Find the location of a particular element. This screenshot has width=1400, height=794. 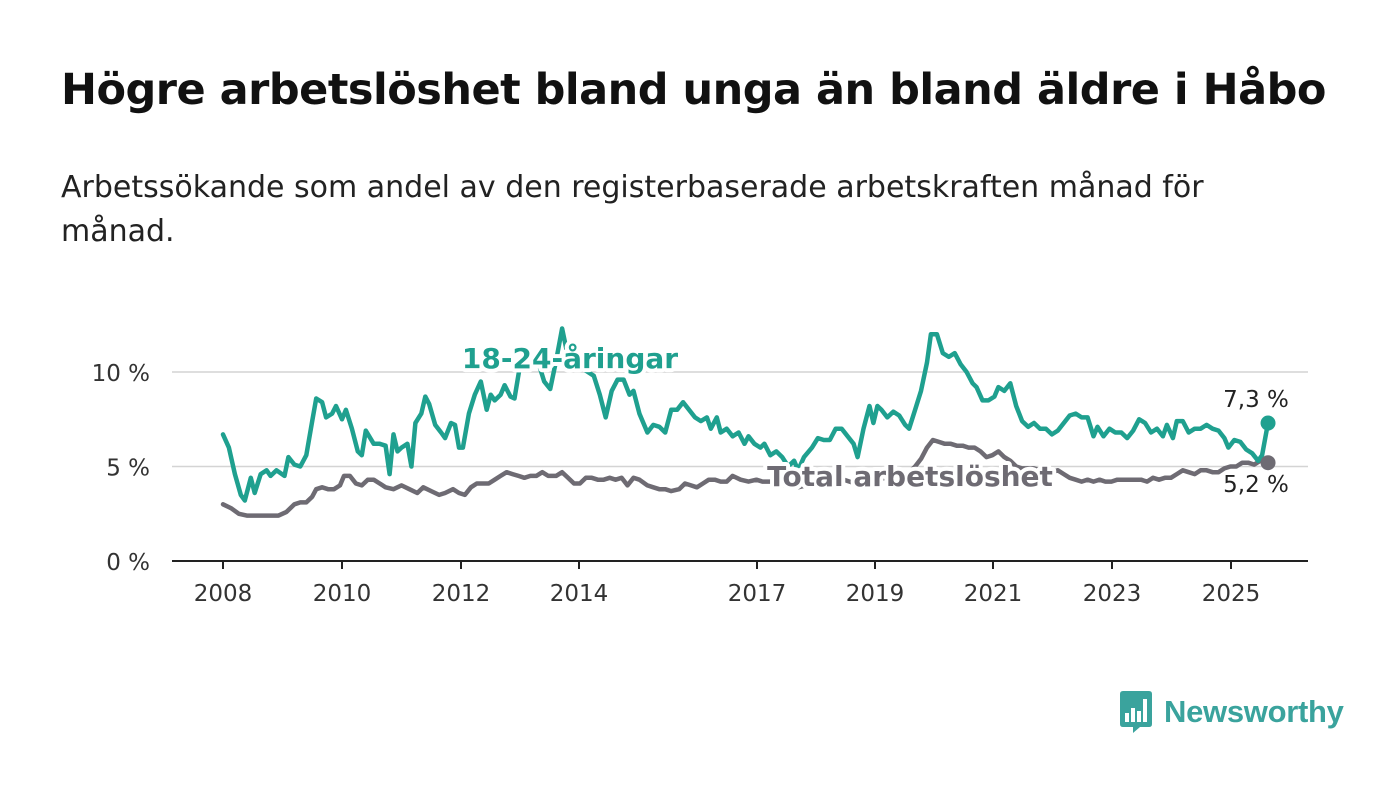

x-tick-label: 2021 is located at coordinates (993, 594).